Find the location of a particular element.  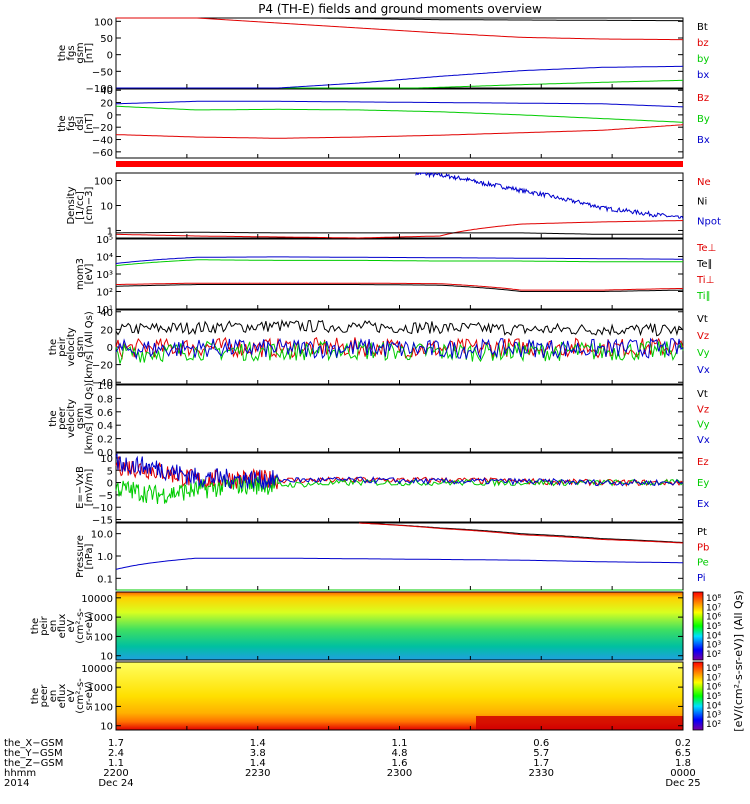

y-tick-label: 0.6 is located at coordinates (105, 413).